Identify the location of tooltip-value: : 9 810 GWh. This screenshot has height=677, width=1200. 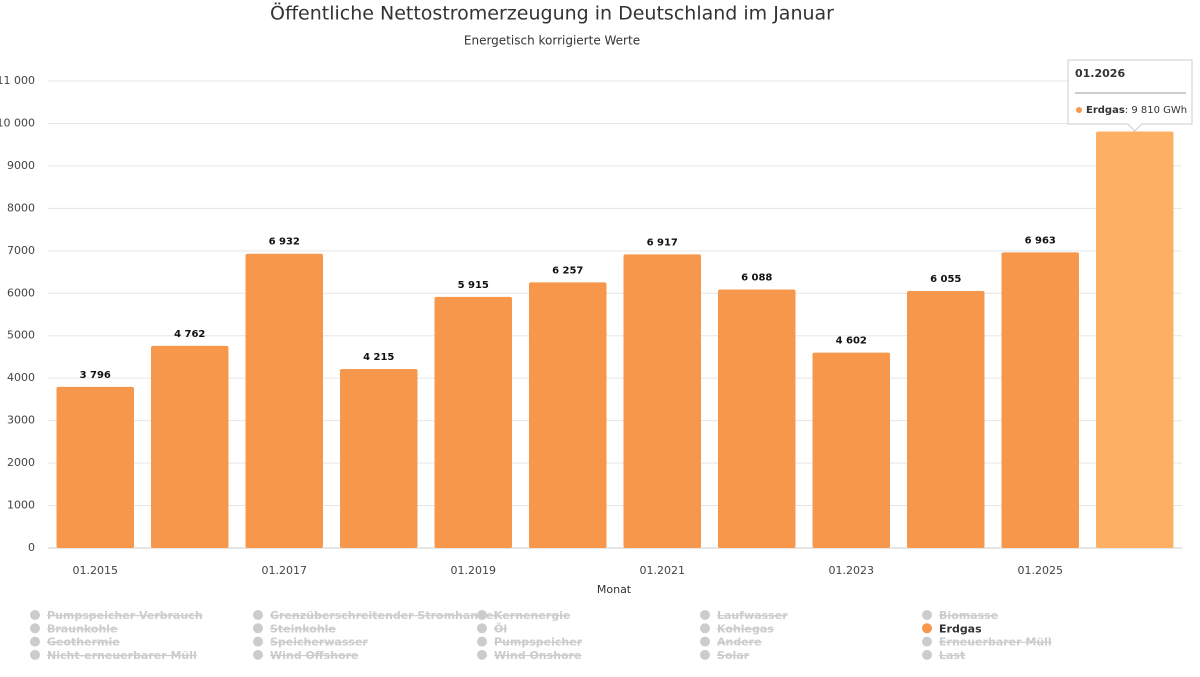
(1156, 110).